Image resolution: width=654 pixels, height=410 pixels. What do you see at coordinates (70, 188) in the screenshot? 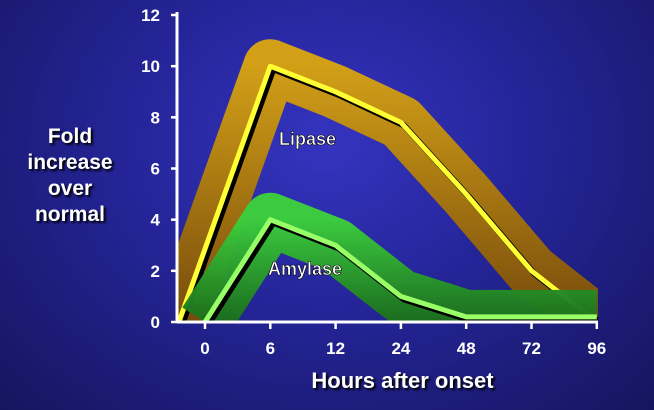
I see `y-axis-label-line: over` at bounding box center [70, 188].